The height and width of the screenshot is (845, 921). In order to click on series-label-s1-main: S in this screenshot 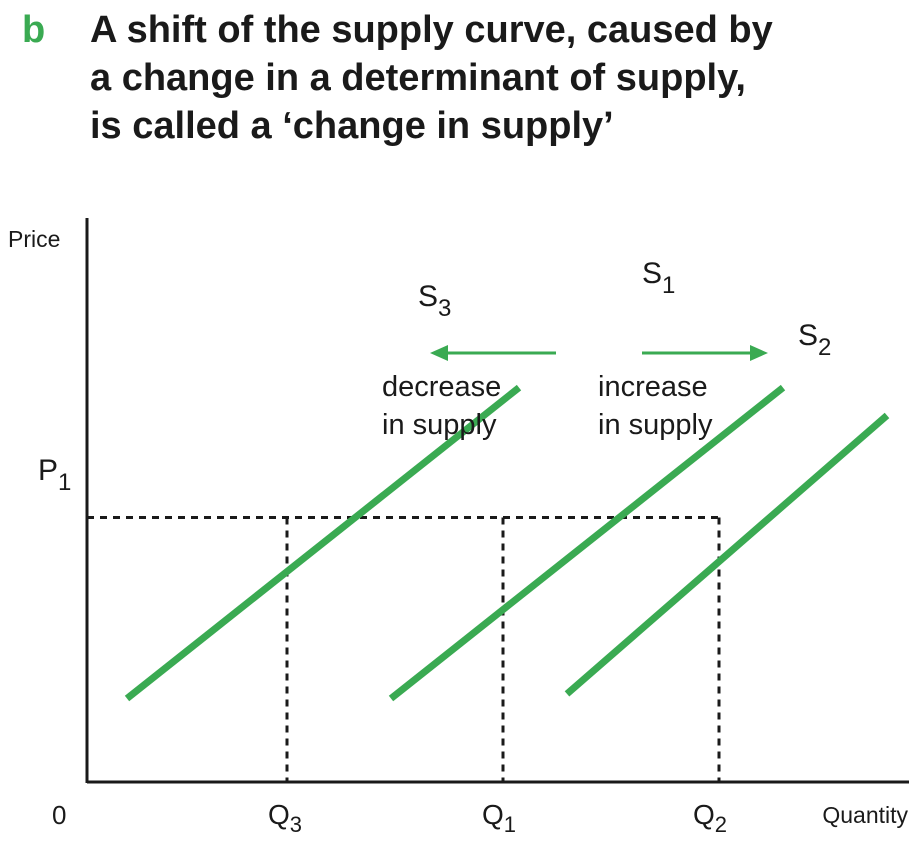, I will do `click(652, 273)`.